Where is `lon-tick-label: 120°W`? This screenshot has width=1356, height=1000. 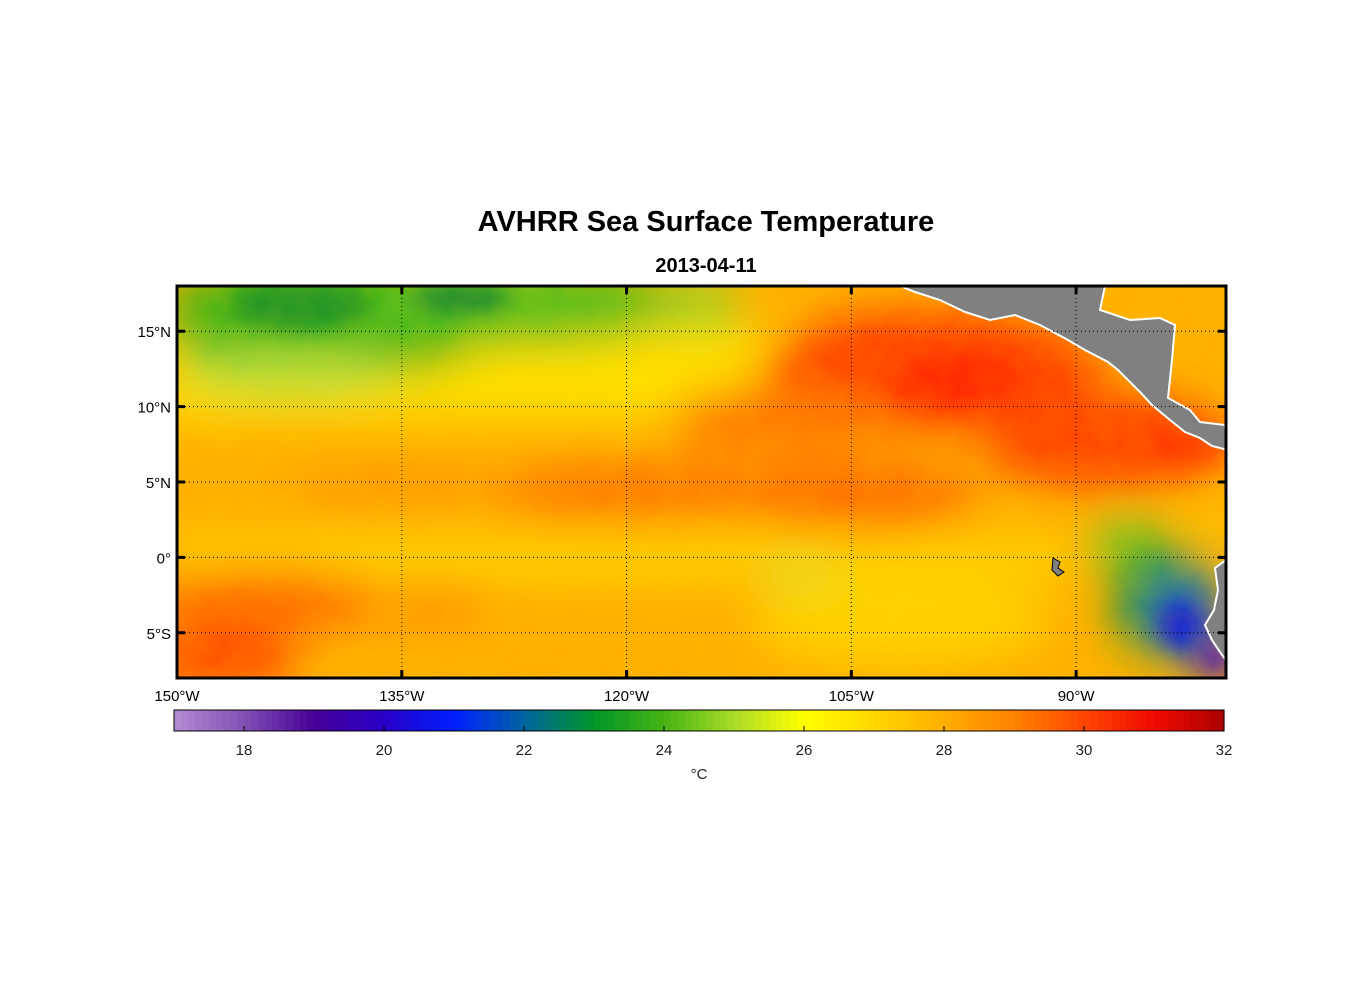 lon-tick-label: 120°W is located at coordinates (627, 696).